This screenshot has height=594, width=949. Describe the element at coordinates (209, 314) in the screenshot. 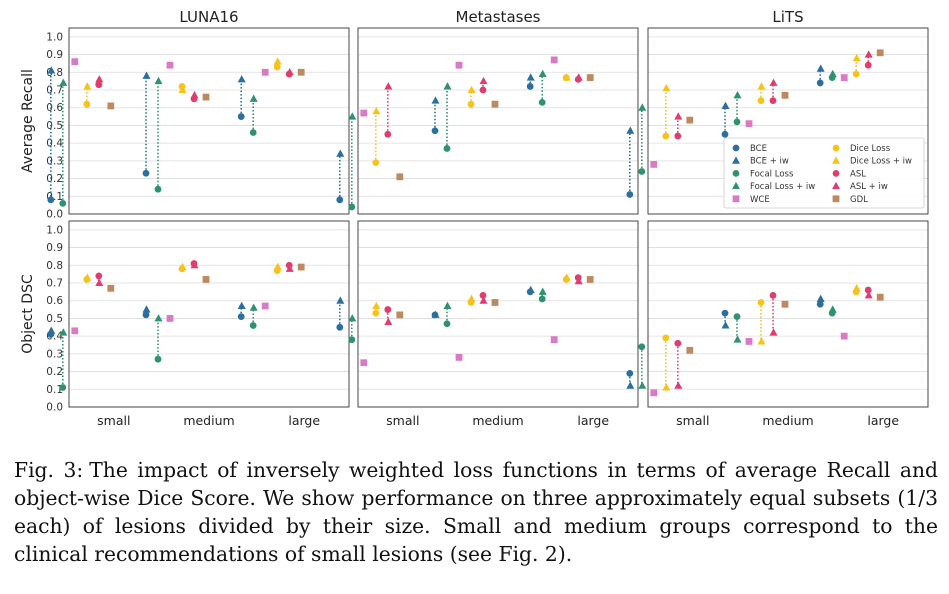

I see `panel-frame` at that location.